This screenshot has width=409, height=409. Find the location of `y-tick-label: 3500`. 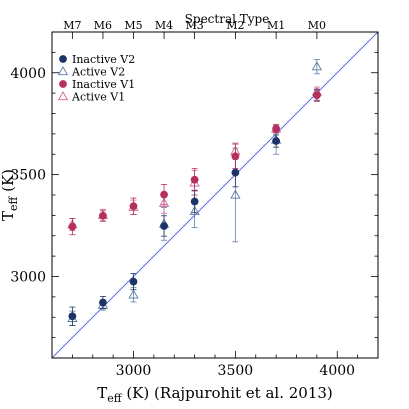

y-tick-label: 3500 is located at coordinates (28, 176).